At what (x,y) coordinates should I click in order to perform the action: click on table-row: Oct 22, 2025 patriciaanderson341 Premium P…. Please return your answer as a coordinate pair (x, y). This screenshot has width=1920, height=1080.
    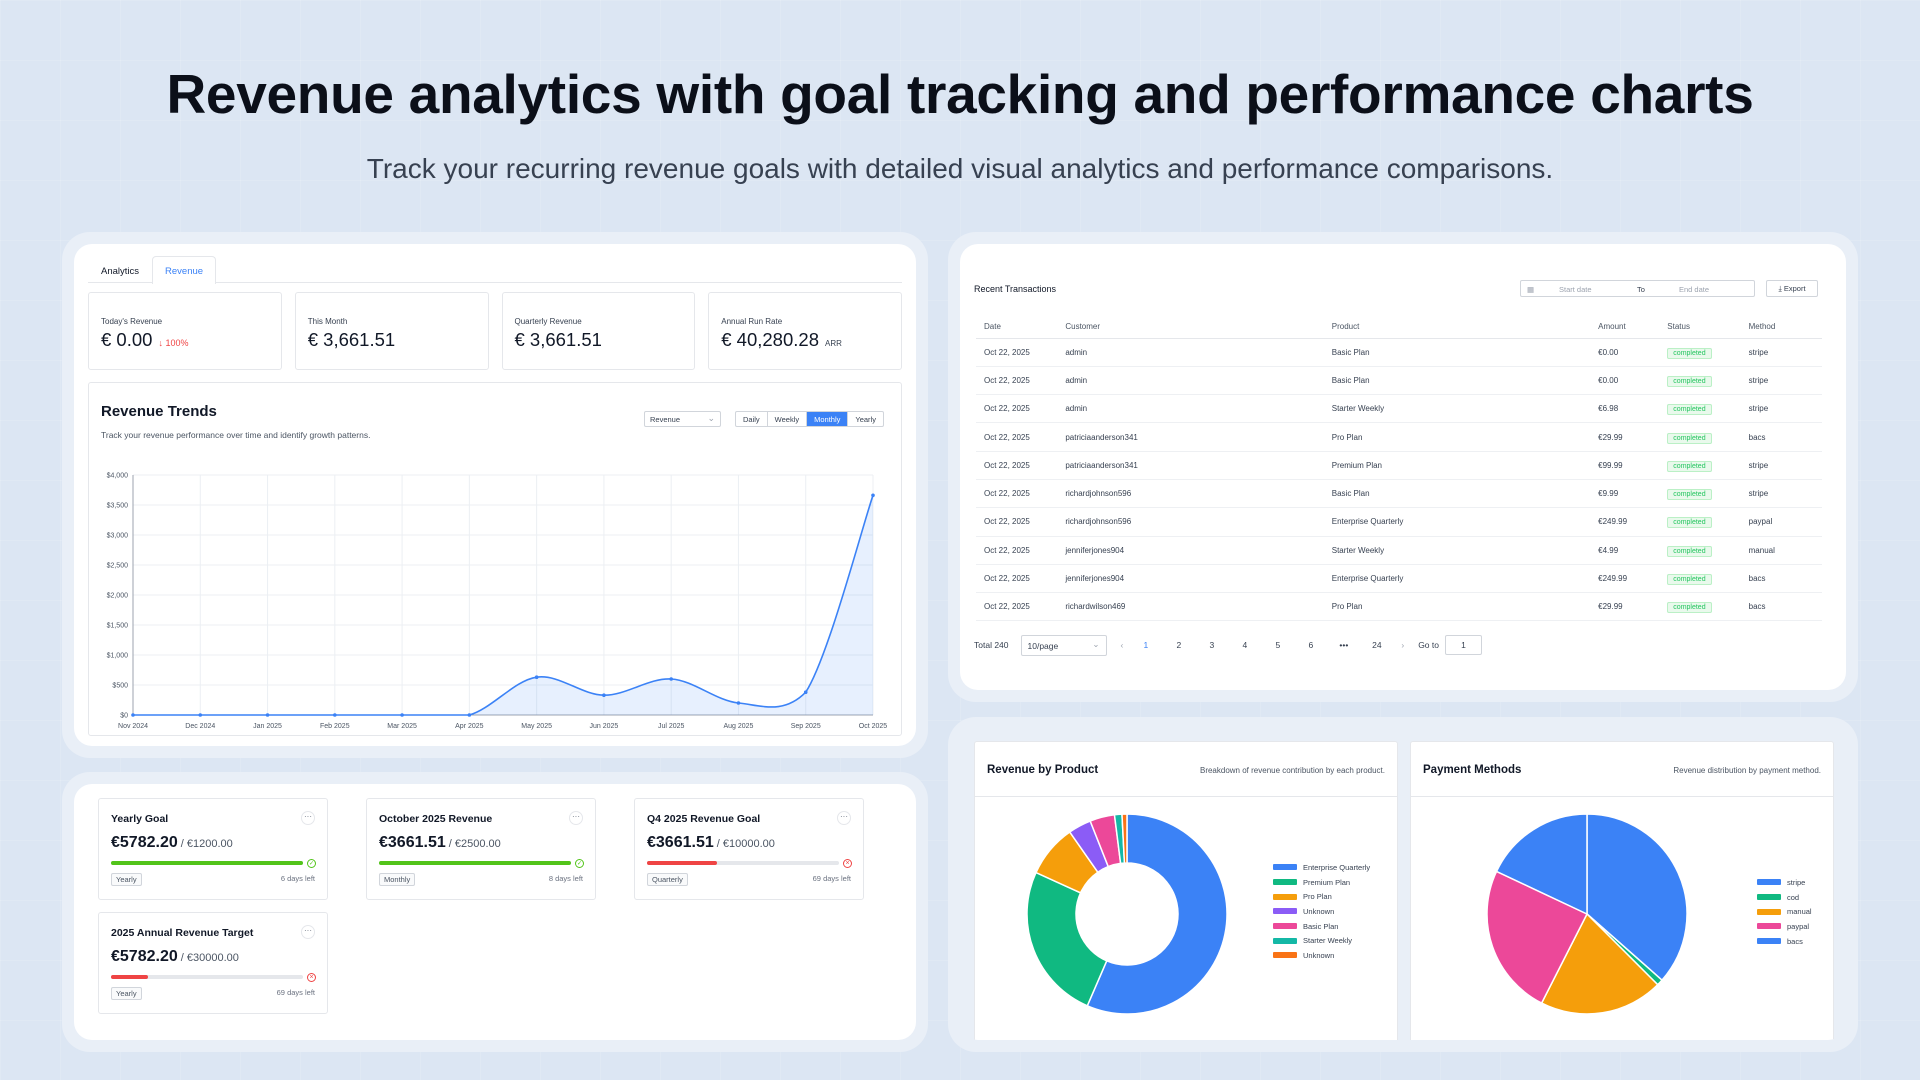
    Looking at the image, I should click on (1399, 465).